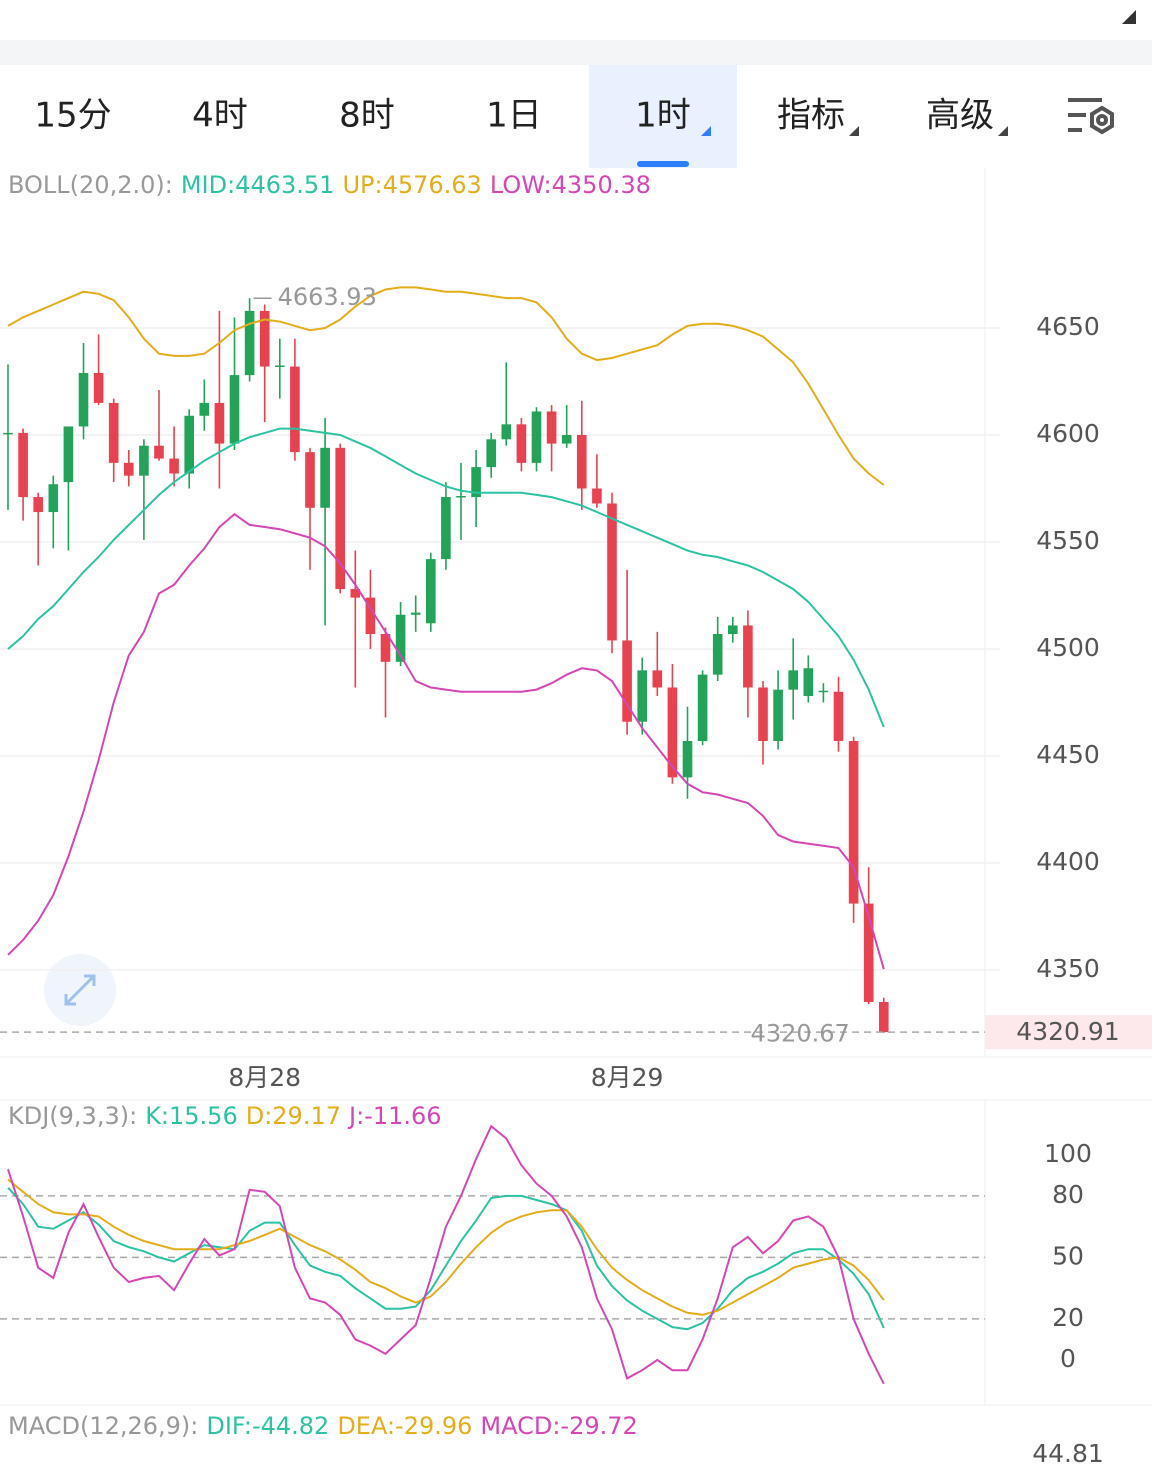  What do you see at coordinates (1068, 1317) in the screenshot?
I see `y-tick-label: 20` at bounding box center [1068, 1317].